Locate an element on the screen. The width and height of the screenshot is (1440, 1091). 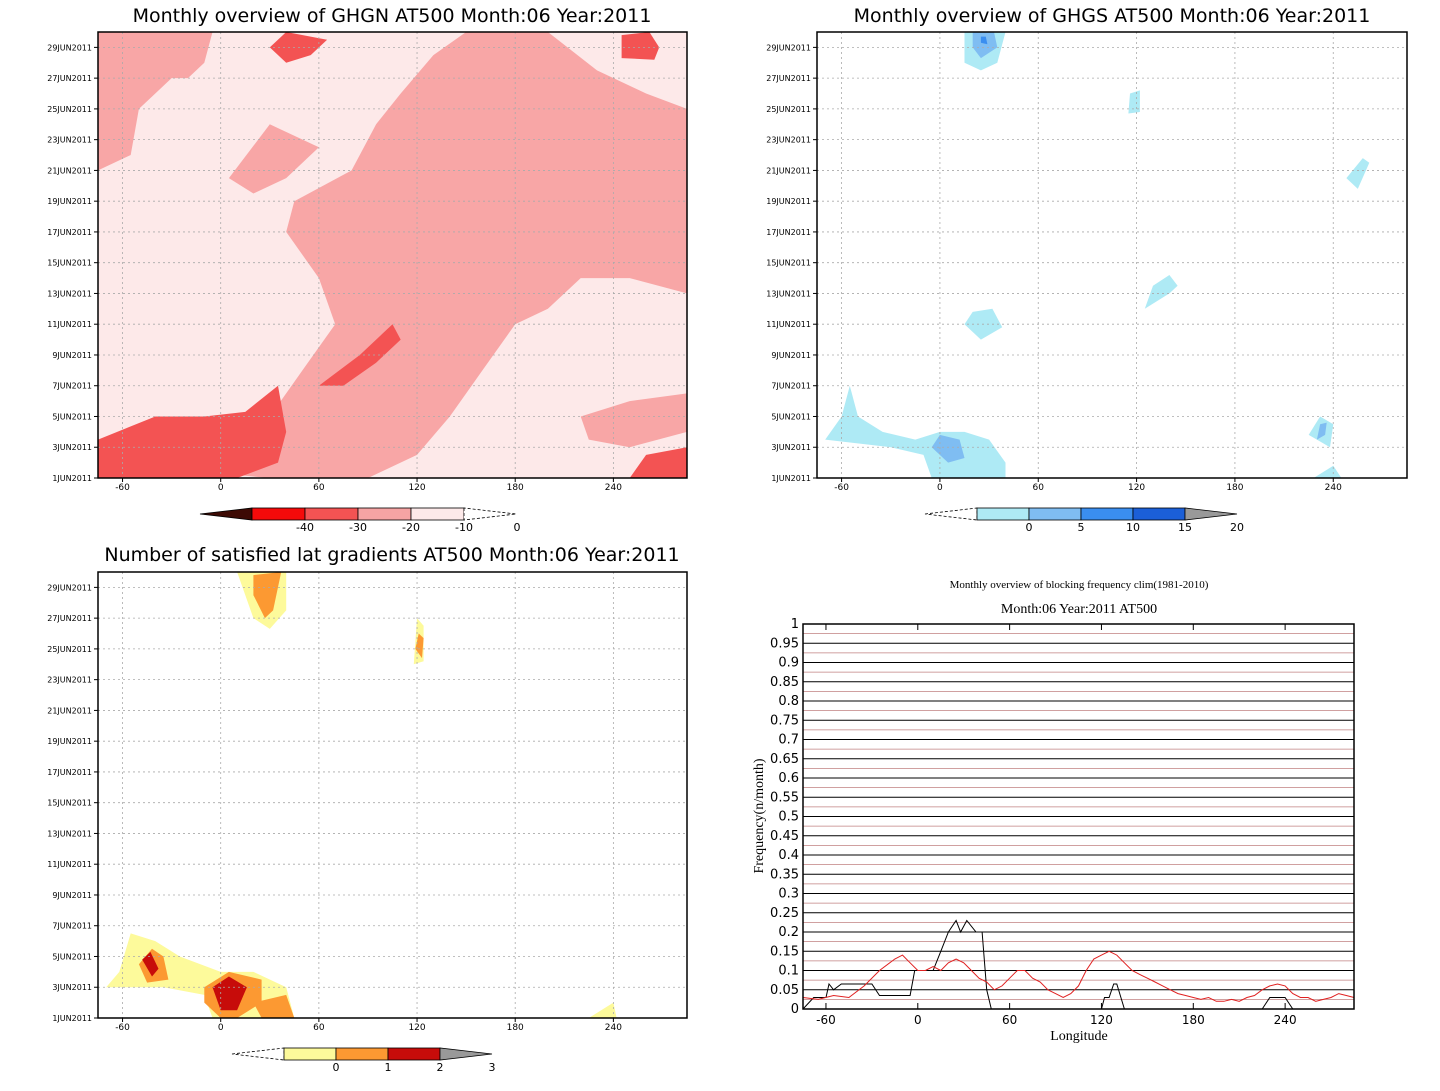
y-tick-label: 0.45 is located at coordinates (784, 836).